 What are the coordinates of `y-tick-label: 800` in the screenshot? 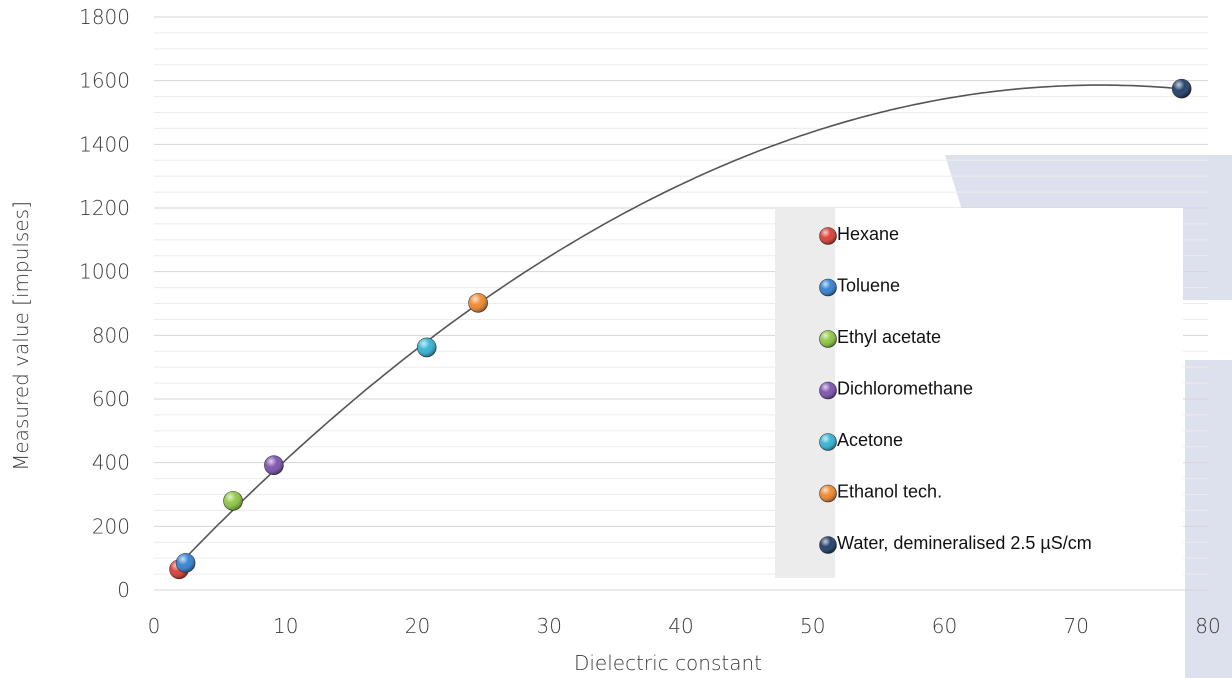 It's located at (111, 335).